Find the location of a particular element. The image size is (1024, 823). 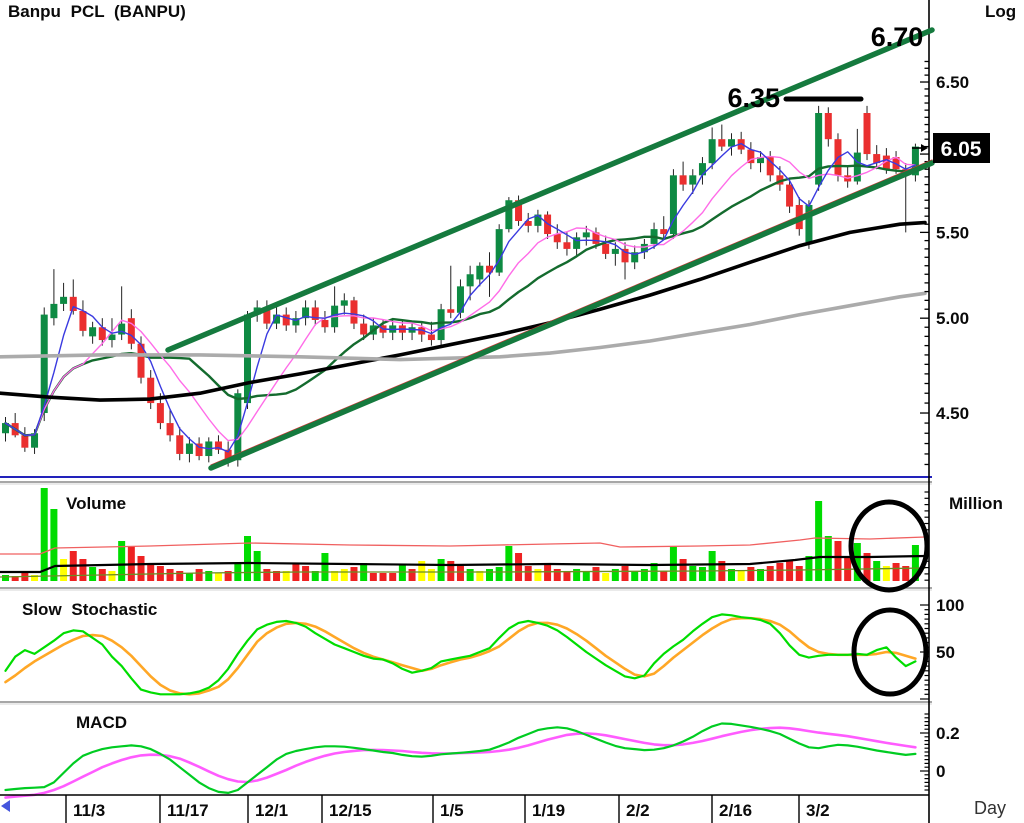

x-axis-date-label: 12/1 is located at coordinates (271, 810).